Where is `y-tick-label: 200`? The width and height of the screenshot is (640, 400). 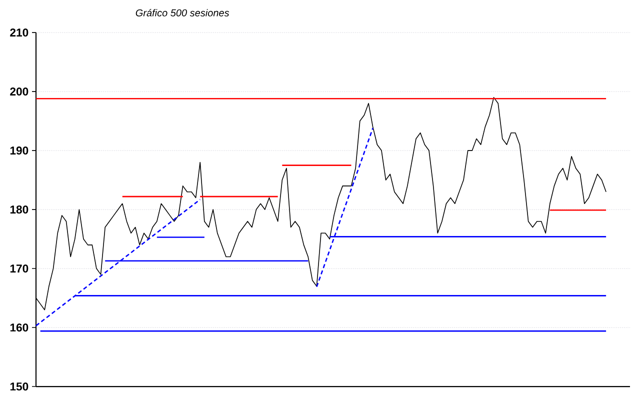 y-tick-label: 200 is located at coordinates (19, 92).